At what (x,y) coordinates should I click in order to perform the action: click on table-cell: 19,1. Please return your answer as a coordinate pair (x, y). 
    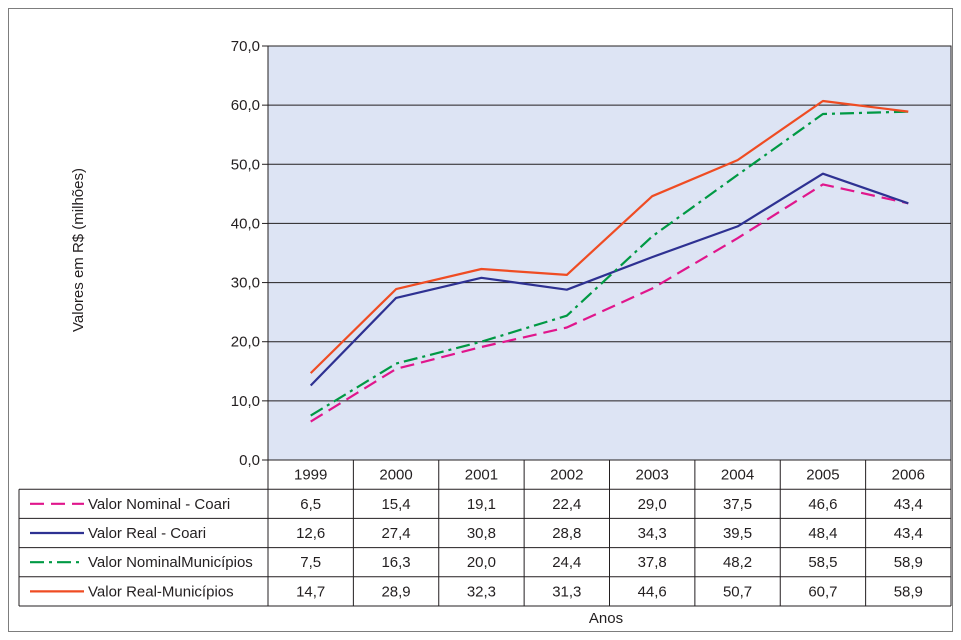
    Looking at the image, I should click on (481, 504).